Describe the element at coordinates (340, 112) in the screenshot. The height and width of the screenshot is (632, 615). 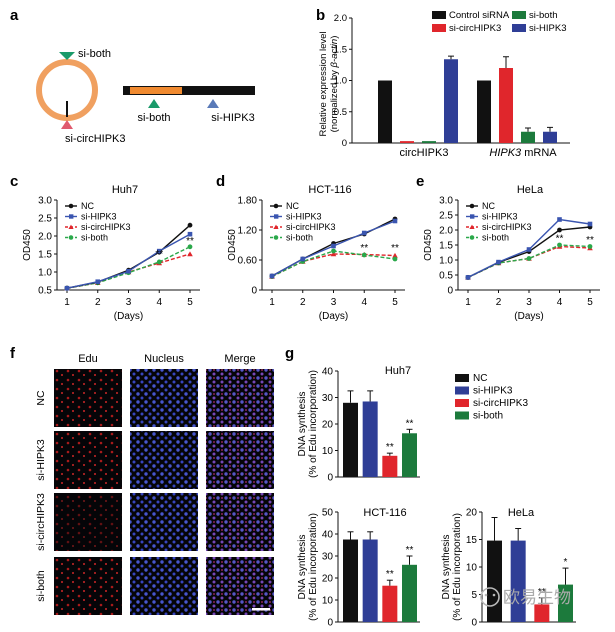
I see `b-y-tick-label: 0.5` at that location.